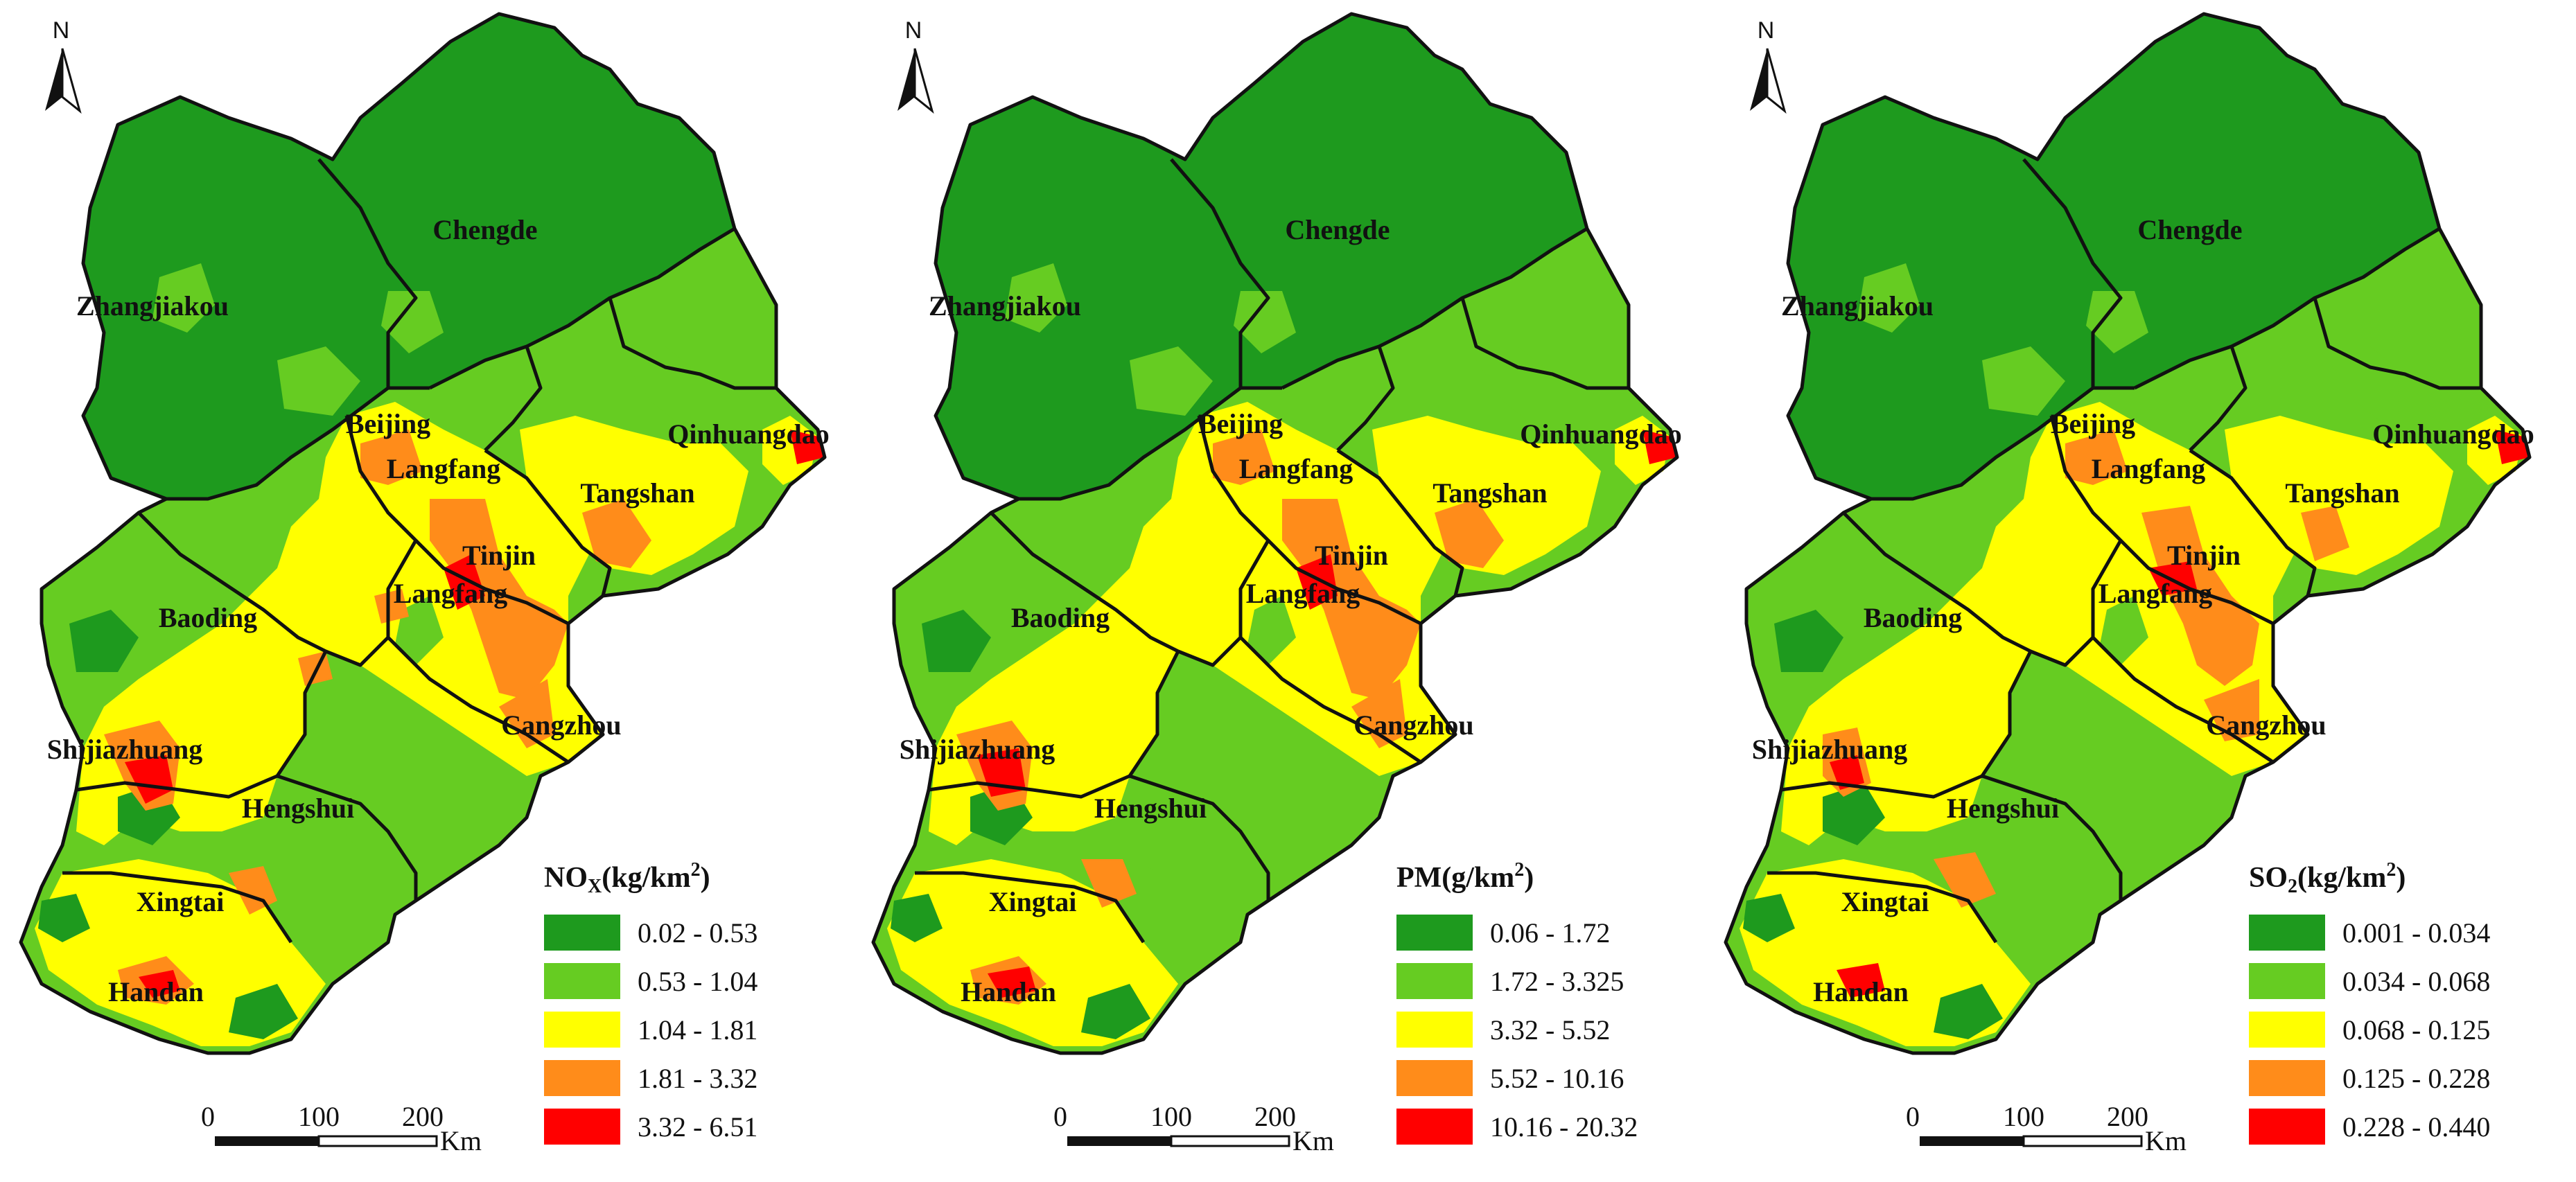 Image resolution: width=2576 pixels, height=1182 pixels. I want to click on legend-class-label: 0.068 - 0.125, so click(2416, 1030).